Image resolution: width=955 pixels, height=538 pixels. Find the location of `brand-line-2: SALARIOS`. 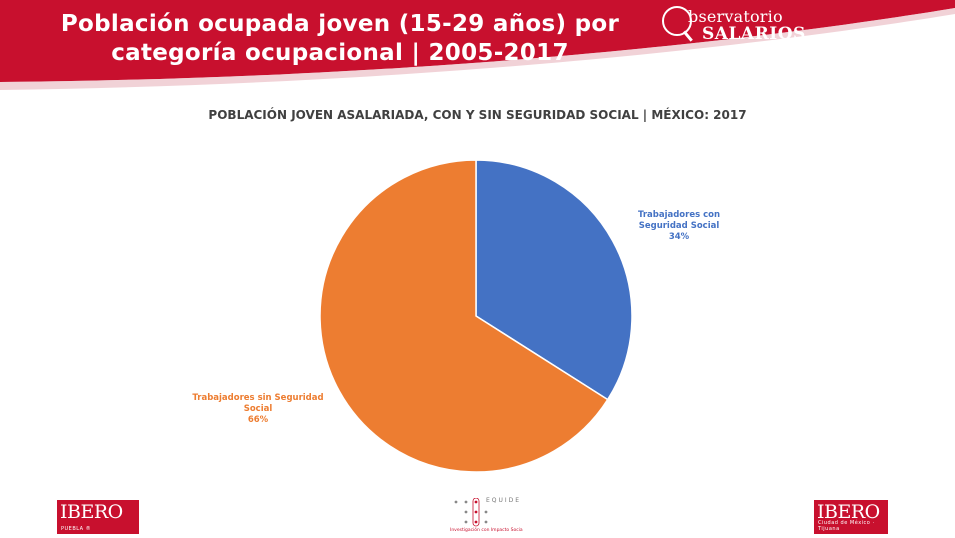

brand-line-2: SALARIOS is located at coordinates (754, 34).